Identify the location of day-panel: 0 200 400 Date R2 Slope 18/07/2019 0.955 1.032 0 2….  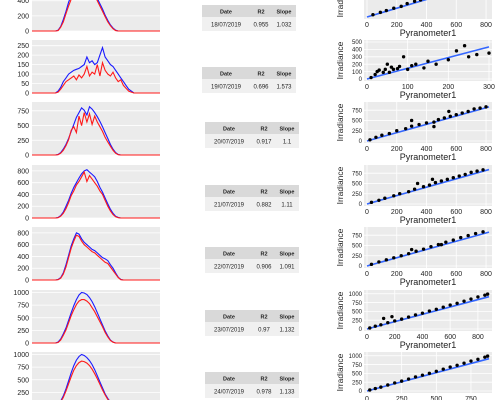
(254, 19).